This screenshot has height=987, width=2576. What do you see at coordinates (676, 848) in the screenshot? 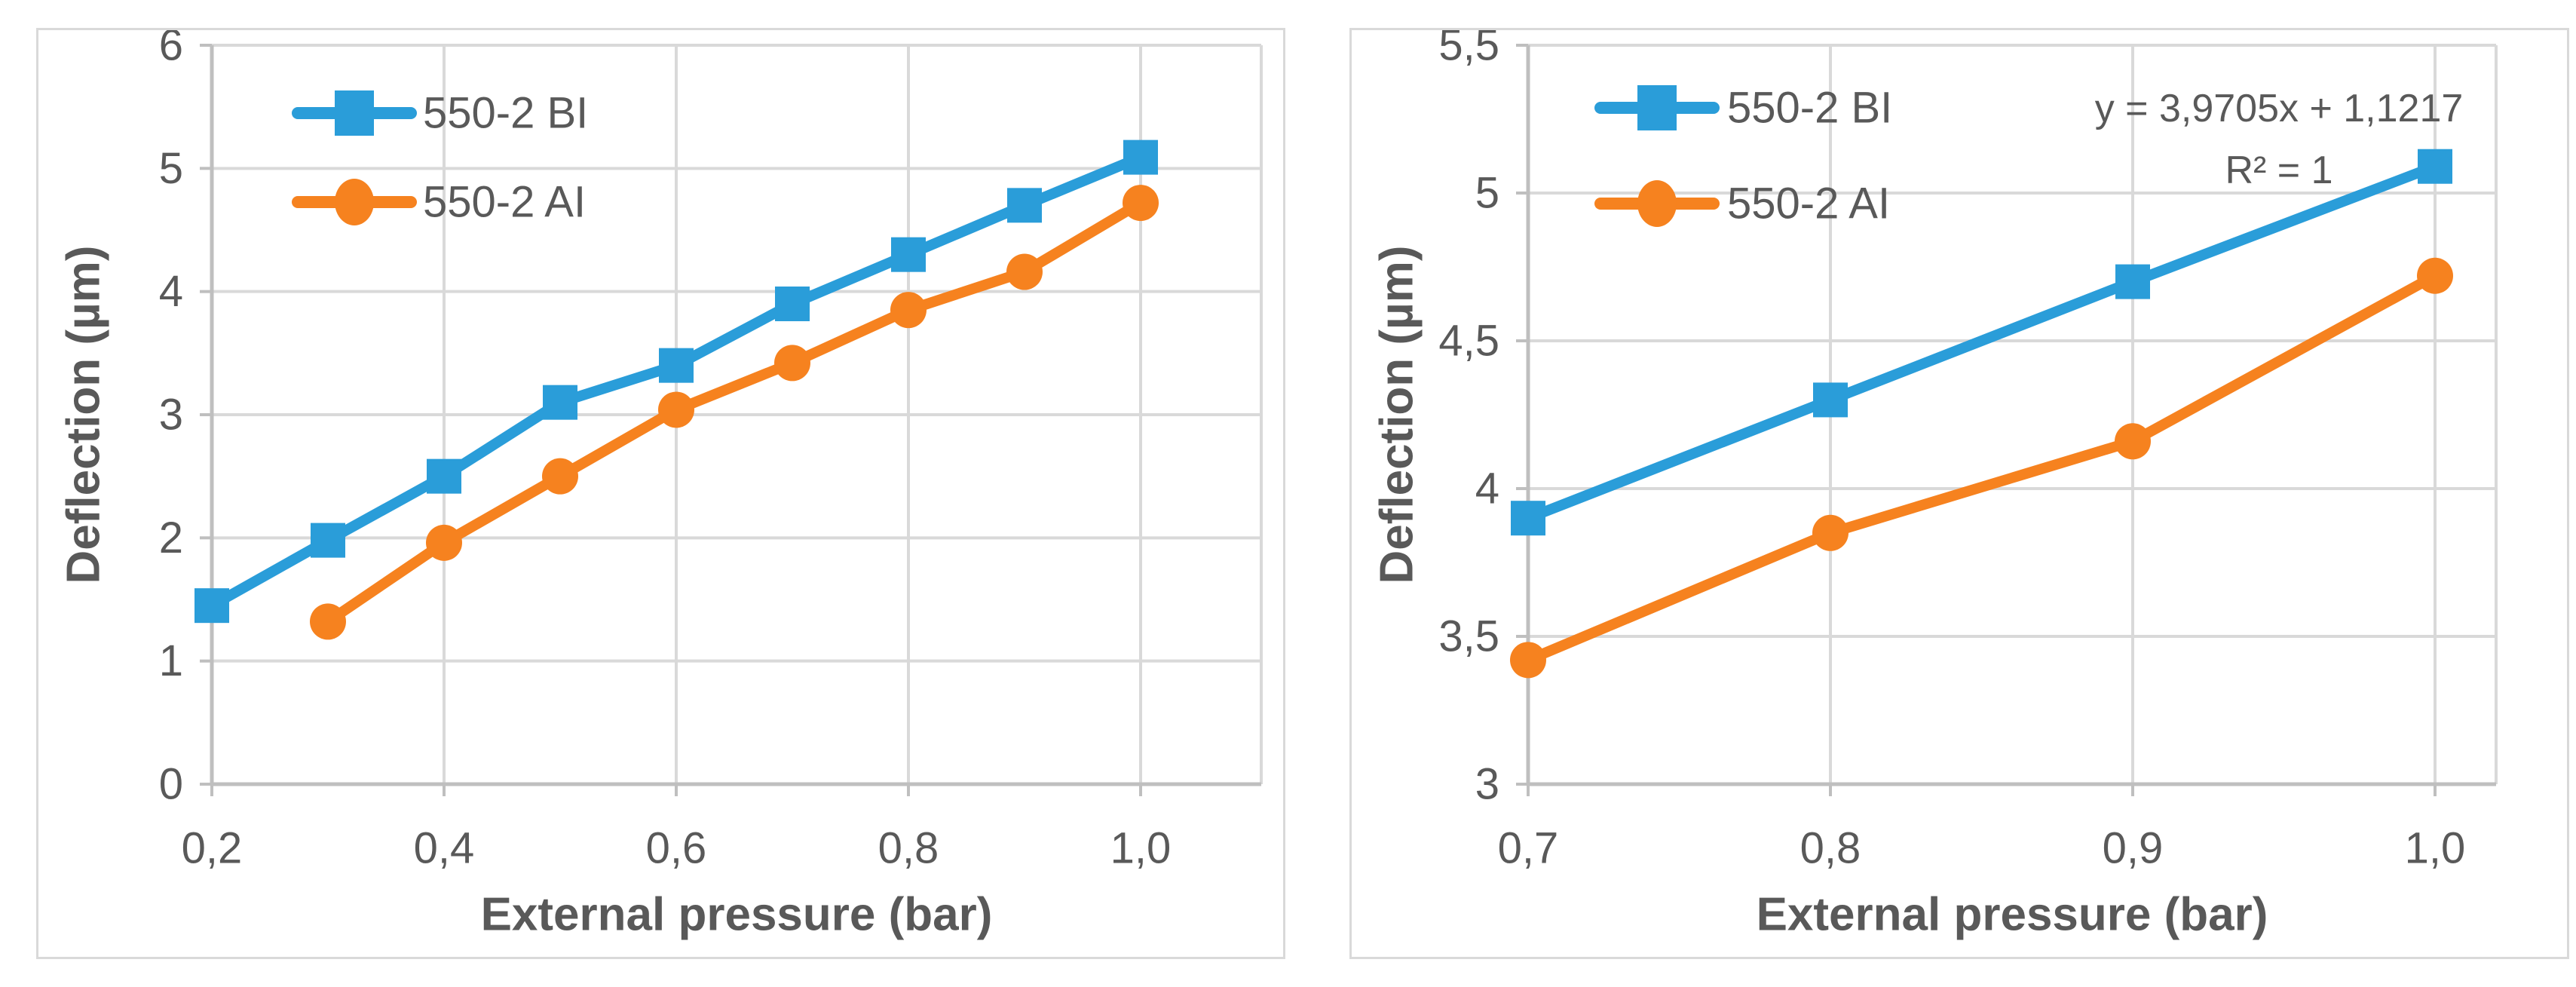
I see `x-tick-label: 0,6` at bounding box center [676, 848].